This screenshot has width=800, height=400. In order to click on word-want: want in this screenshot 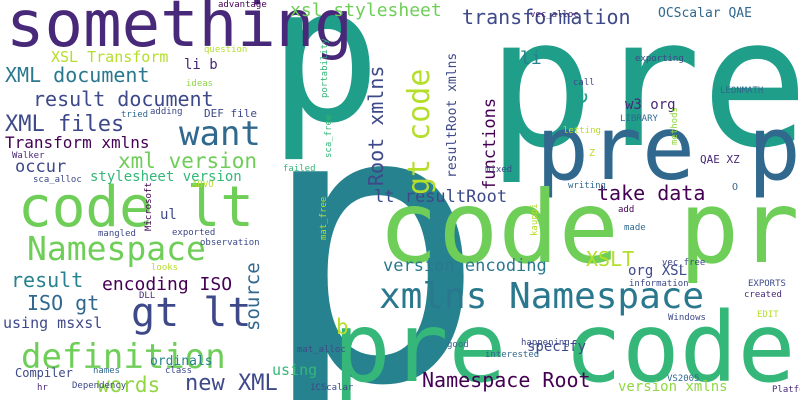, I will do `click(220, 134)`.